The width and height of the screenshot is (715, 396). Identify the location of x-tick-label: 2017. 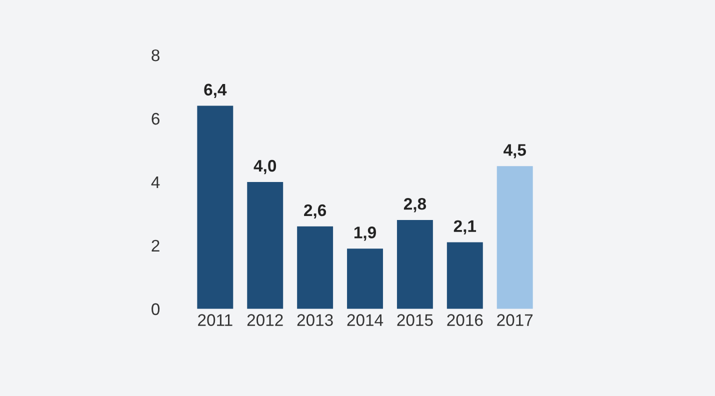
(515, 320).